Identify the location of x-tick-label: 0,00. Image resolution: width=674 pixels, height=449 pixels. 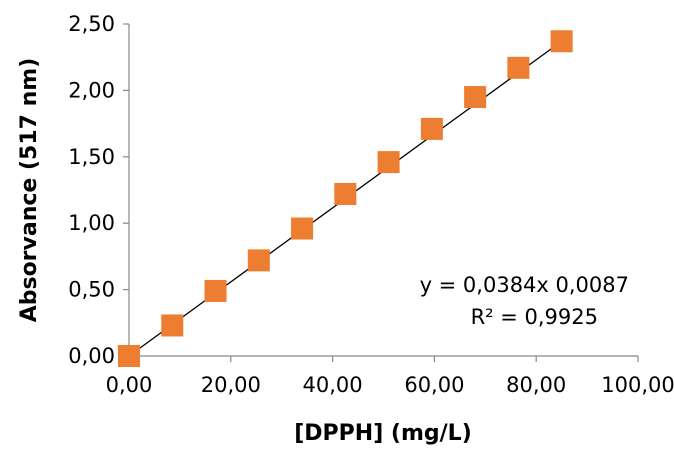
(129, 385).